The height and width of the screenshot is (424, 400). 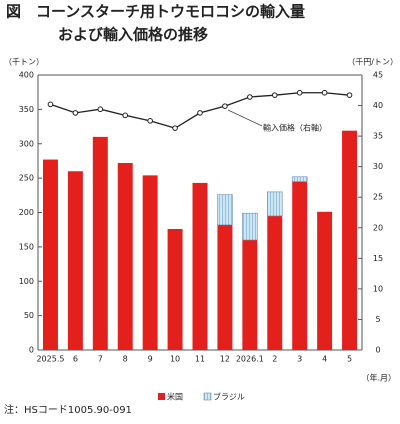 I want to click on y2-tick-label: 5, so click(x=377, y=319).